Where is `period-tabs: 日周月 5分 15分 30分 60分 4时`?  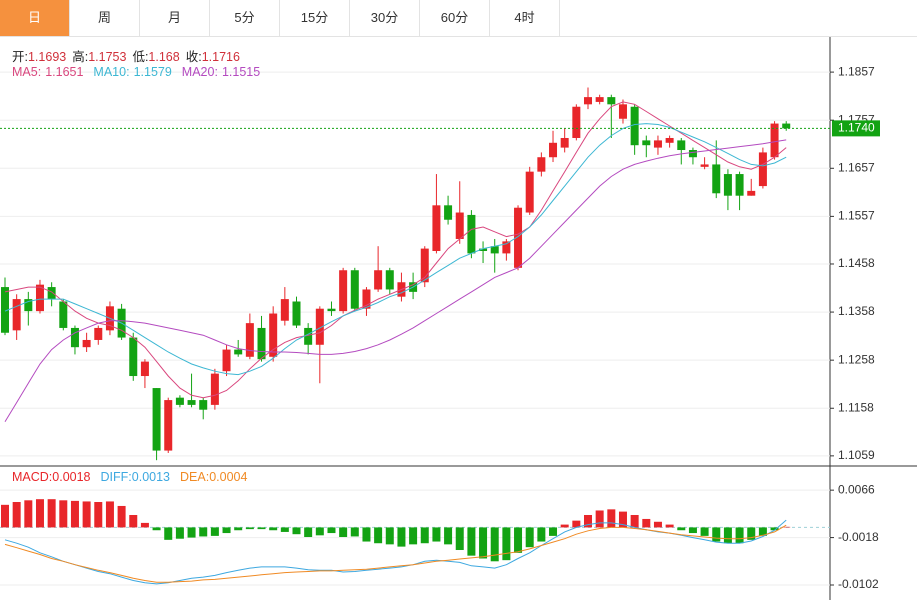
period-tabs: 日周月 5分 15分 30分 60分 4时 is located at coordinates (458, 18).